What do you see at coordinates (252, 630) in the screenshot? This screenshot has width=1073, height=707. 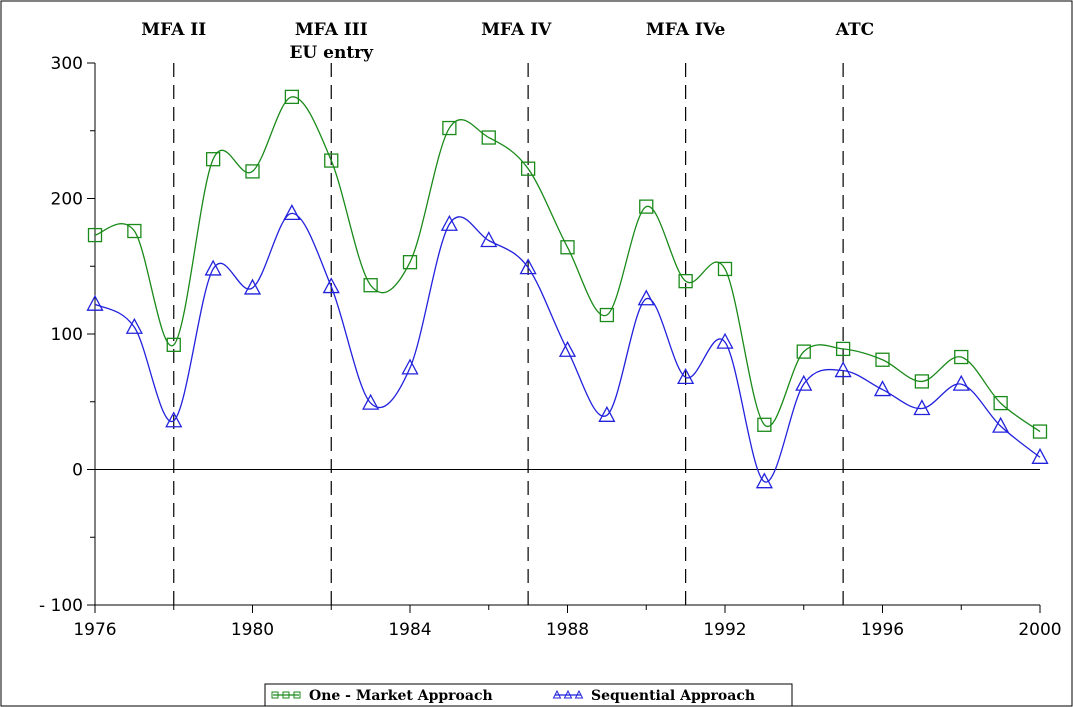 I see `x-tick-label: 1980` at bounding box center [252, 630].